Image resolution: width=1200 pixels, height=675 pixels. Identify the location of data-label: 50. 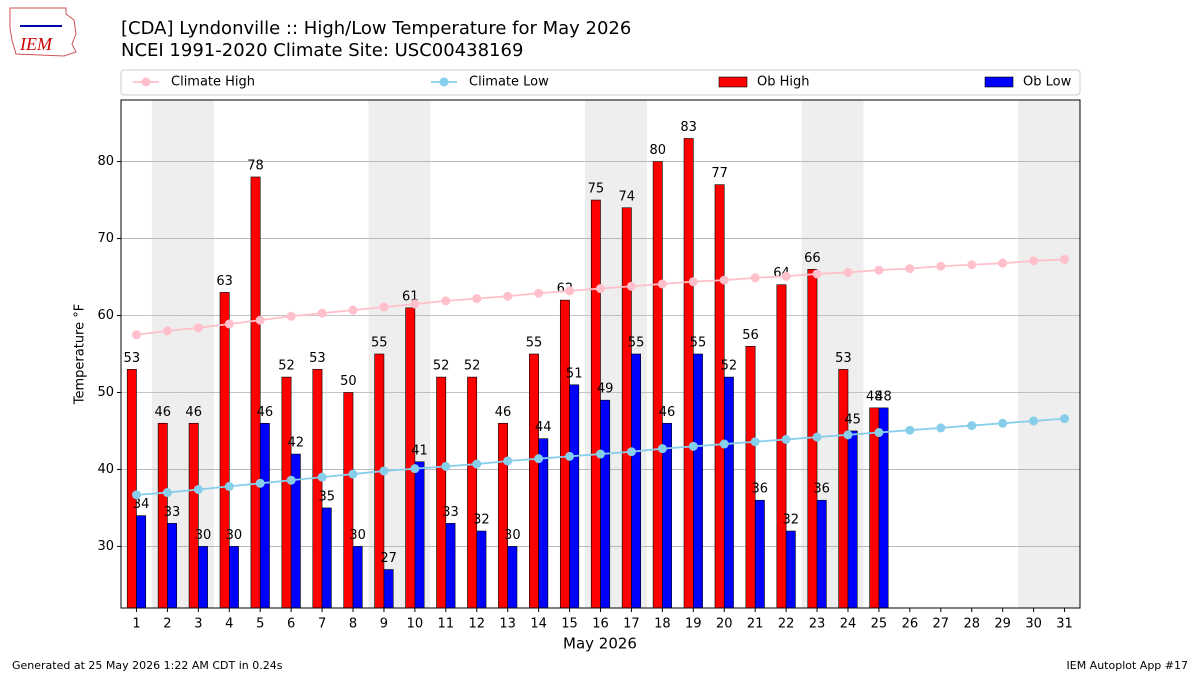
(348, 381).